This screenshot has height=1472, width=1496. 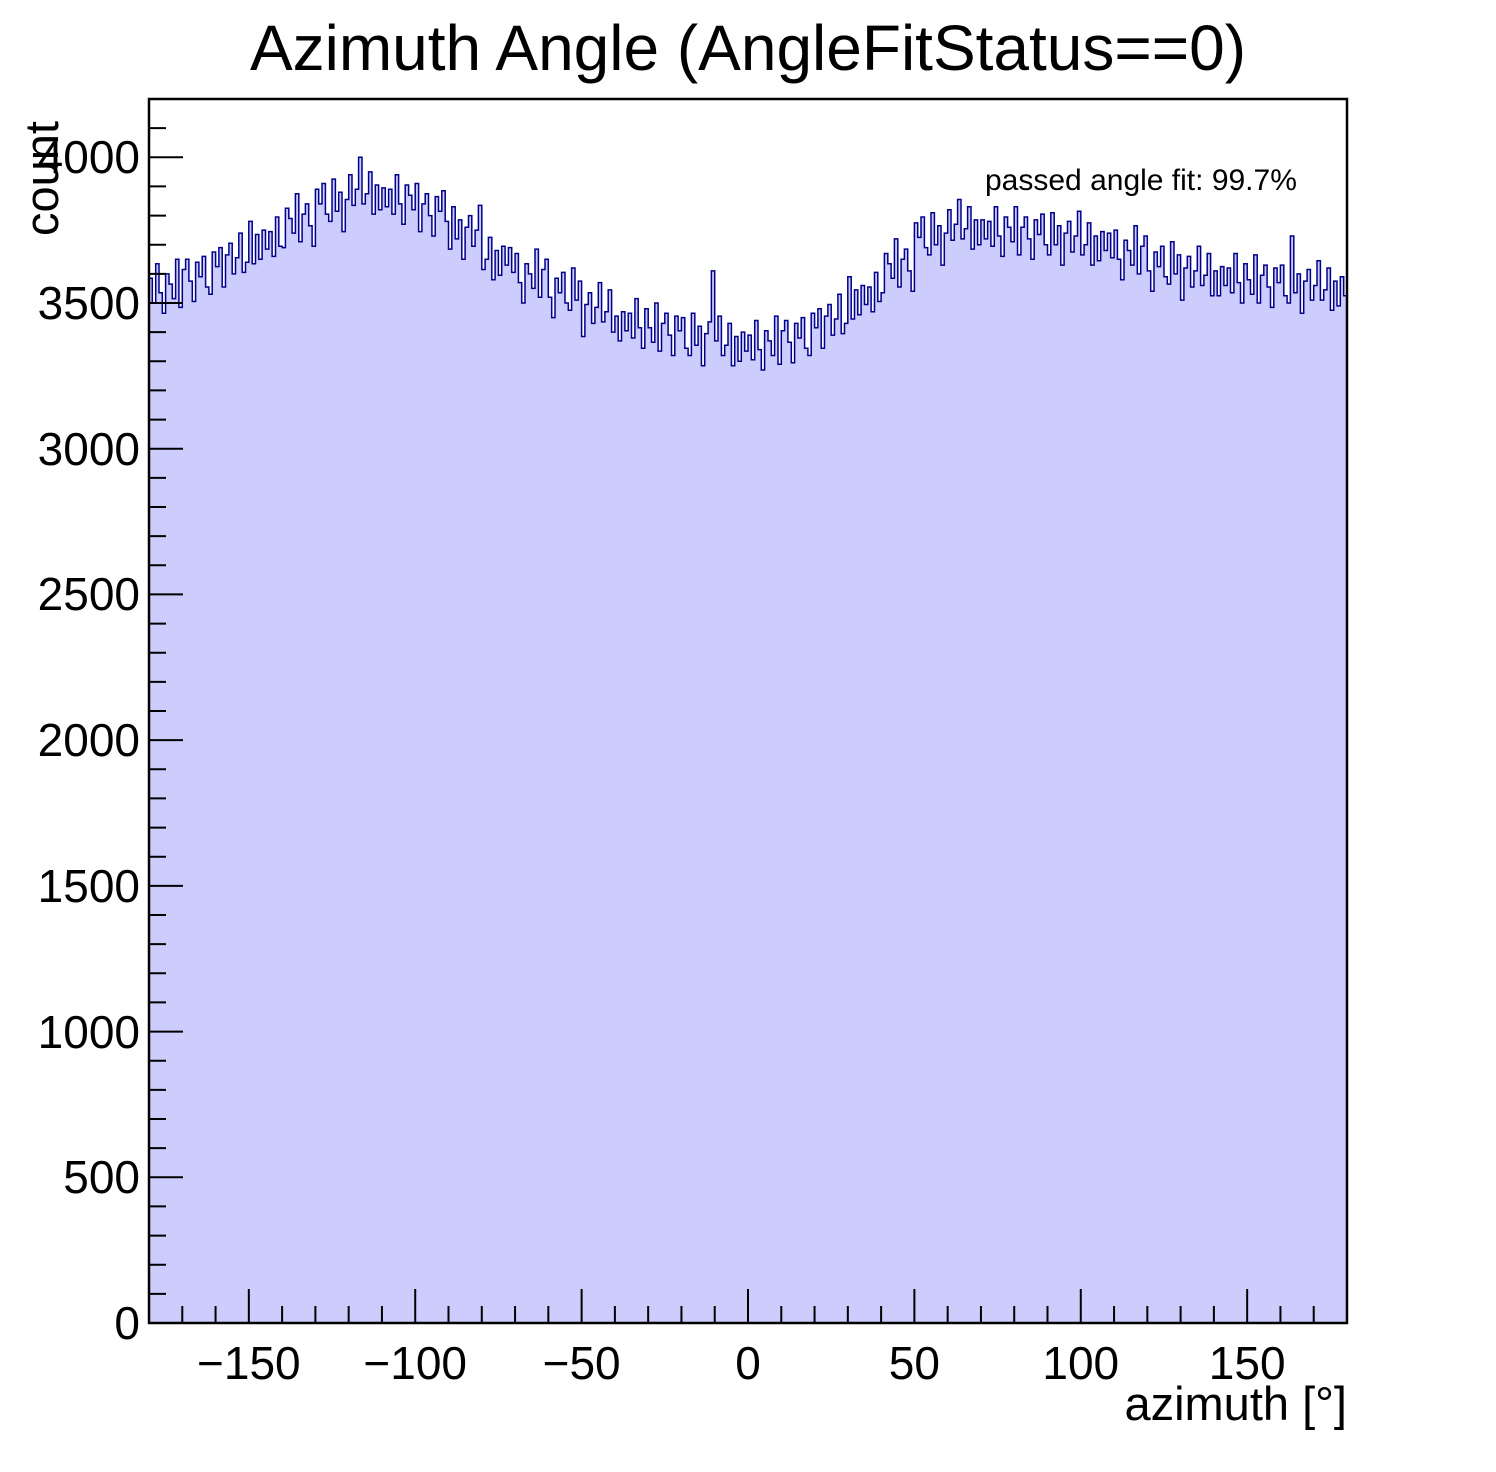 What do you see at coordinates (88, 885) in the screenshot?
I see `y-tick-label: 1500` at bounding box center [88, 885].